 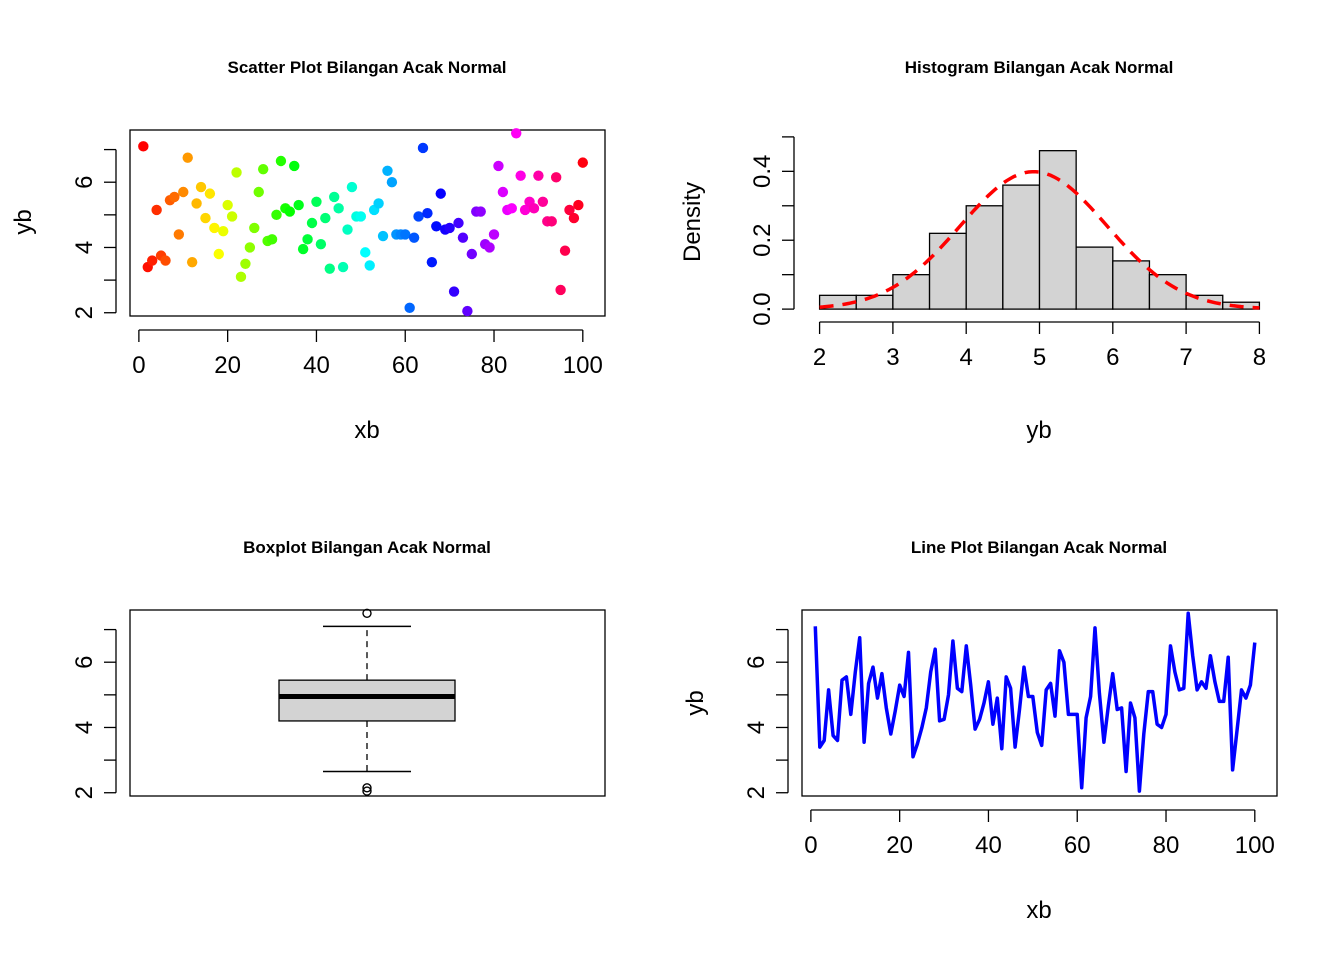 I want to click on boxplot-panel: Boxplot Bilangan Acak Normal 2 4 6, so click(x=338, y=668).